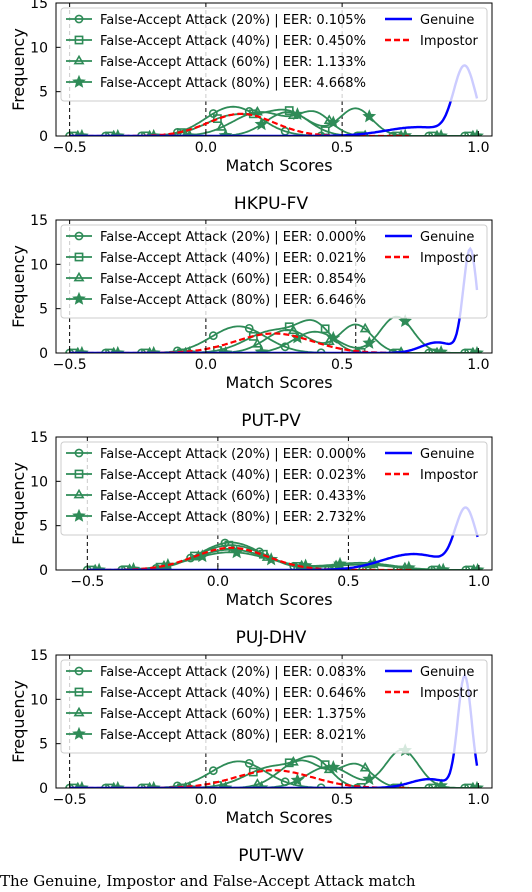  What do you see at coordinates (233, 735) in the screenshot?
I see `legend-entry-label: False-Accept Attack (80%) | EER: 8.021%` at bounding box center [233, 735].